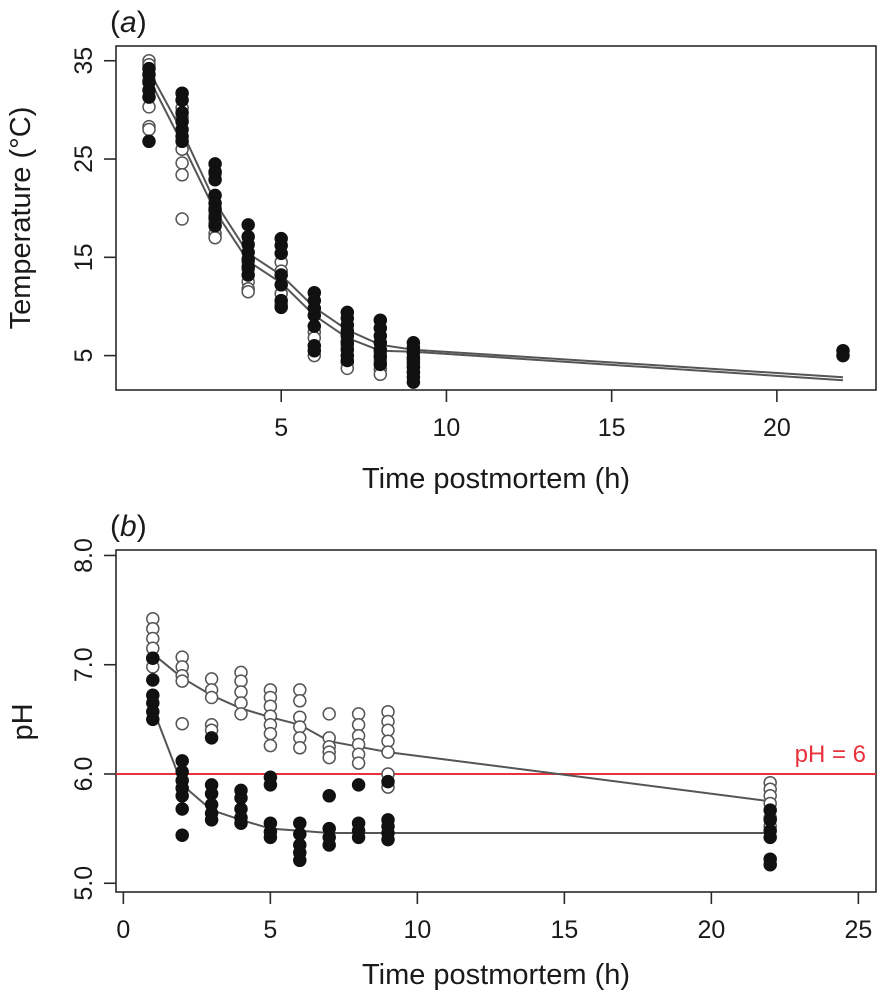  What do you see at coordinates (84, 883) in the screenshot?
I see `y-tick-label: 5.0` at bounding box center [84, 883].